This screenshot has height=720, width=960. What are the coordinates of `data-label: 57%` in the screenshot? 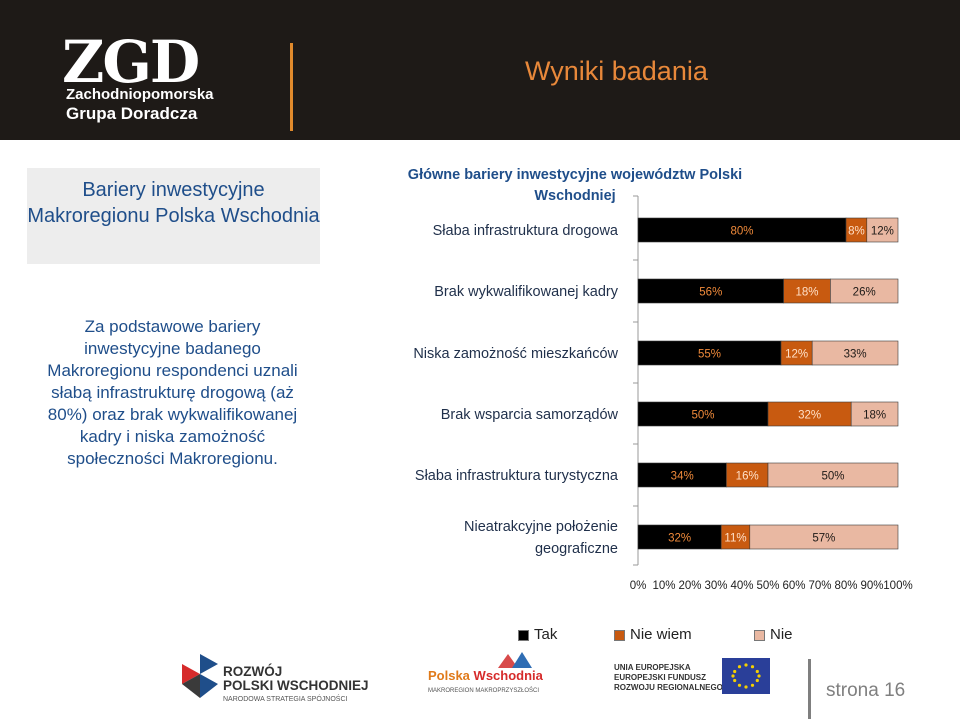 It's located at (823, 539).